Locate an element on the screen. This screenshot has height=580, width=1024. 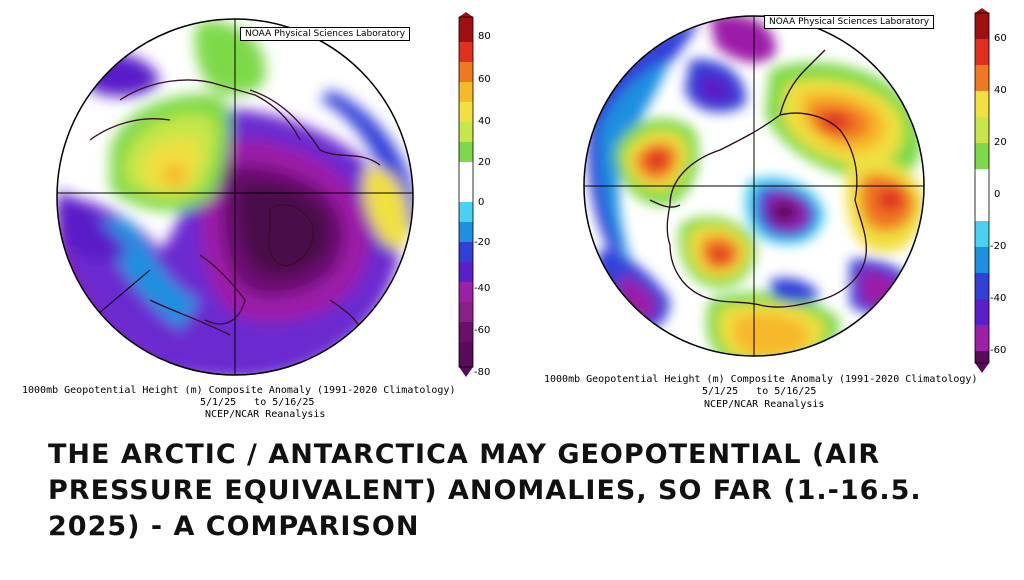
arctic-tick-minus20: -20 is located at coordinates (482, 242).